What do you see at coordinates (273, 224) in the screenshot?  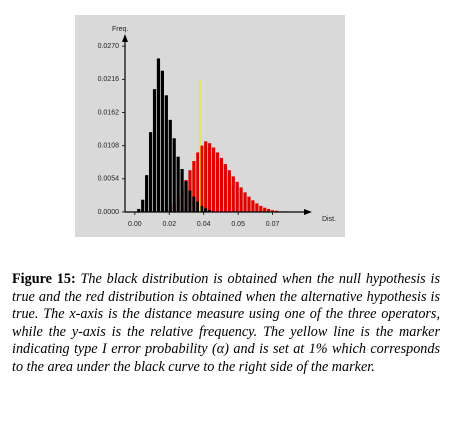 I see `x-tick-label: 0.07` at bounding box center [273, 224].